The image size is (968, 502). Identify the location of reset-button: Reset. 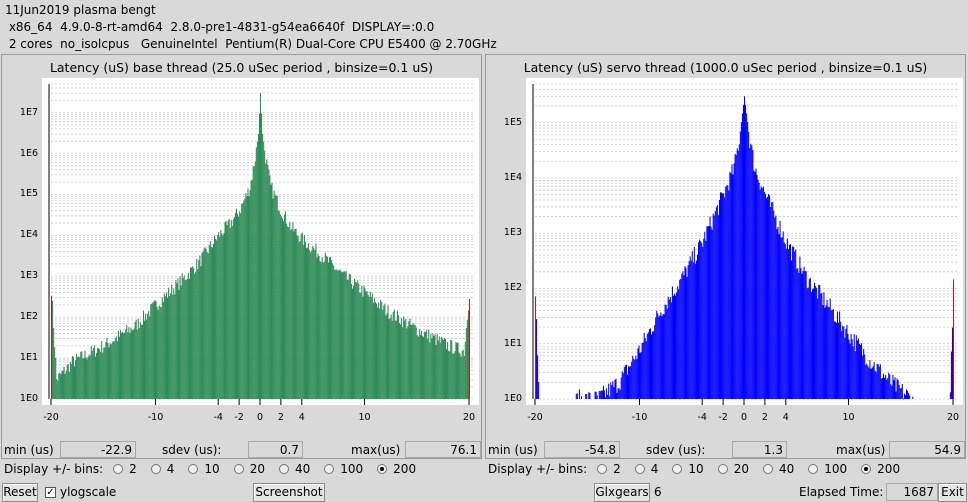
(20, 492).